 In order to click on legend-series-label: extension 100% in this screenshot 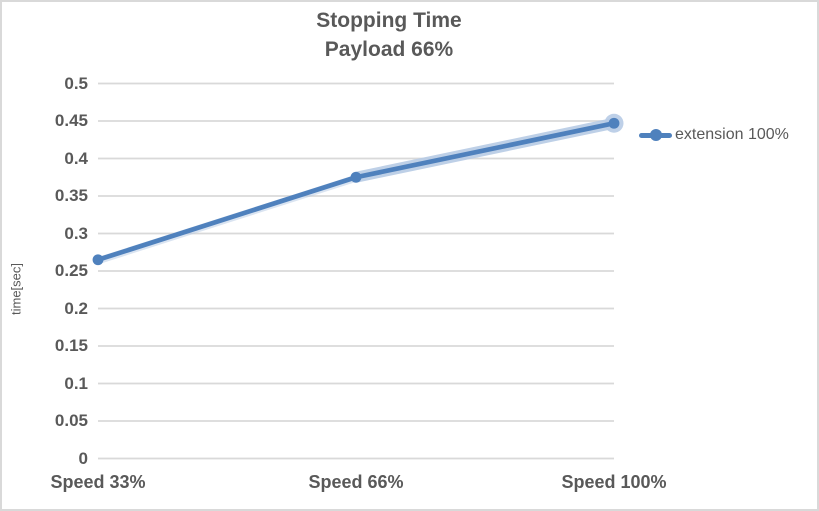, I will do `click(732, 134)`.